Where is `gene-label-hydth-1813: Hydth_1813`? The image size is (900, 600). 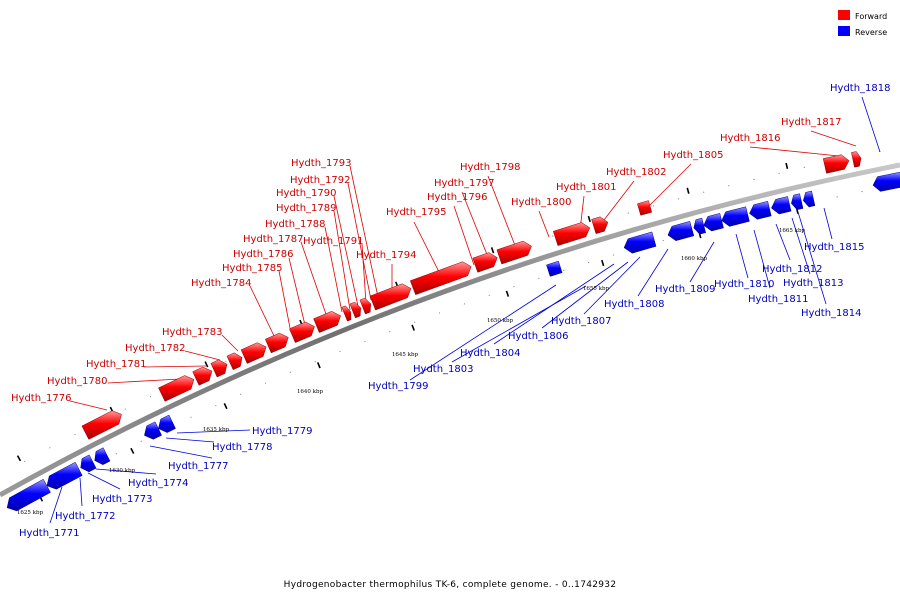
gene-label-hydth-1813: Hydth_1813 is located at coordinates (813, 283).